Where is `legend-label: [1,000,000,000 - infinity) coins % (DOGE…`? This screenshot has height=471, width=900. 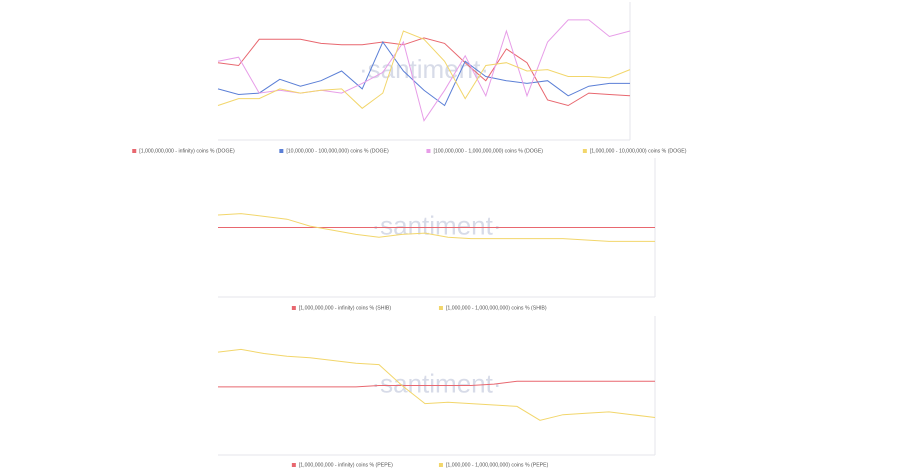 legend-label: [1,000,000,000 - infinity) coins % (DOGE… is located at coordinates (187, 151).